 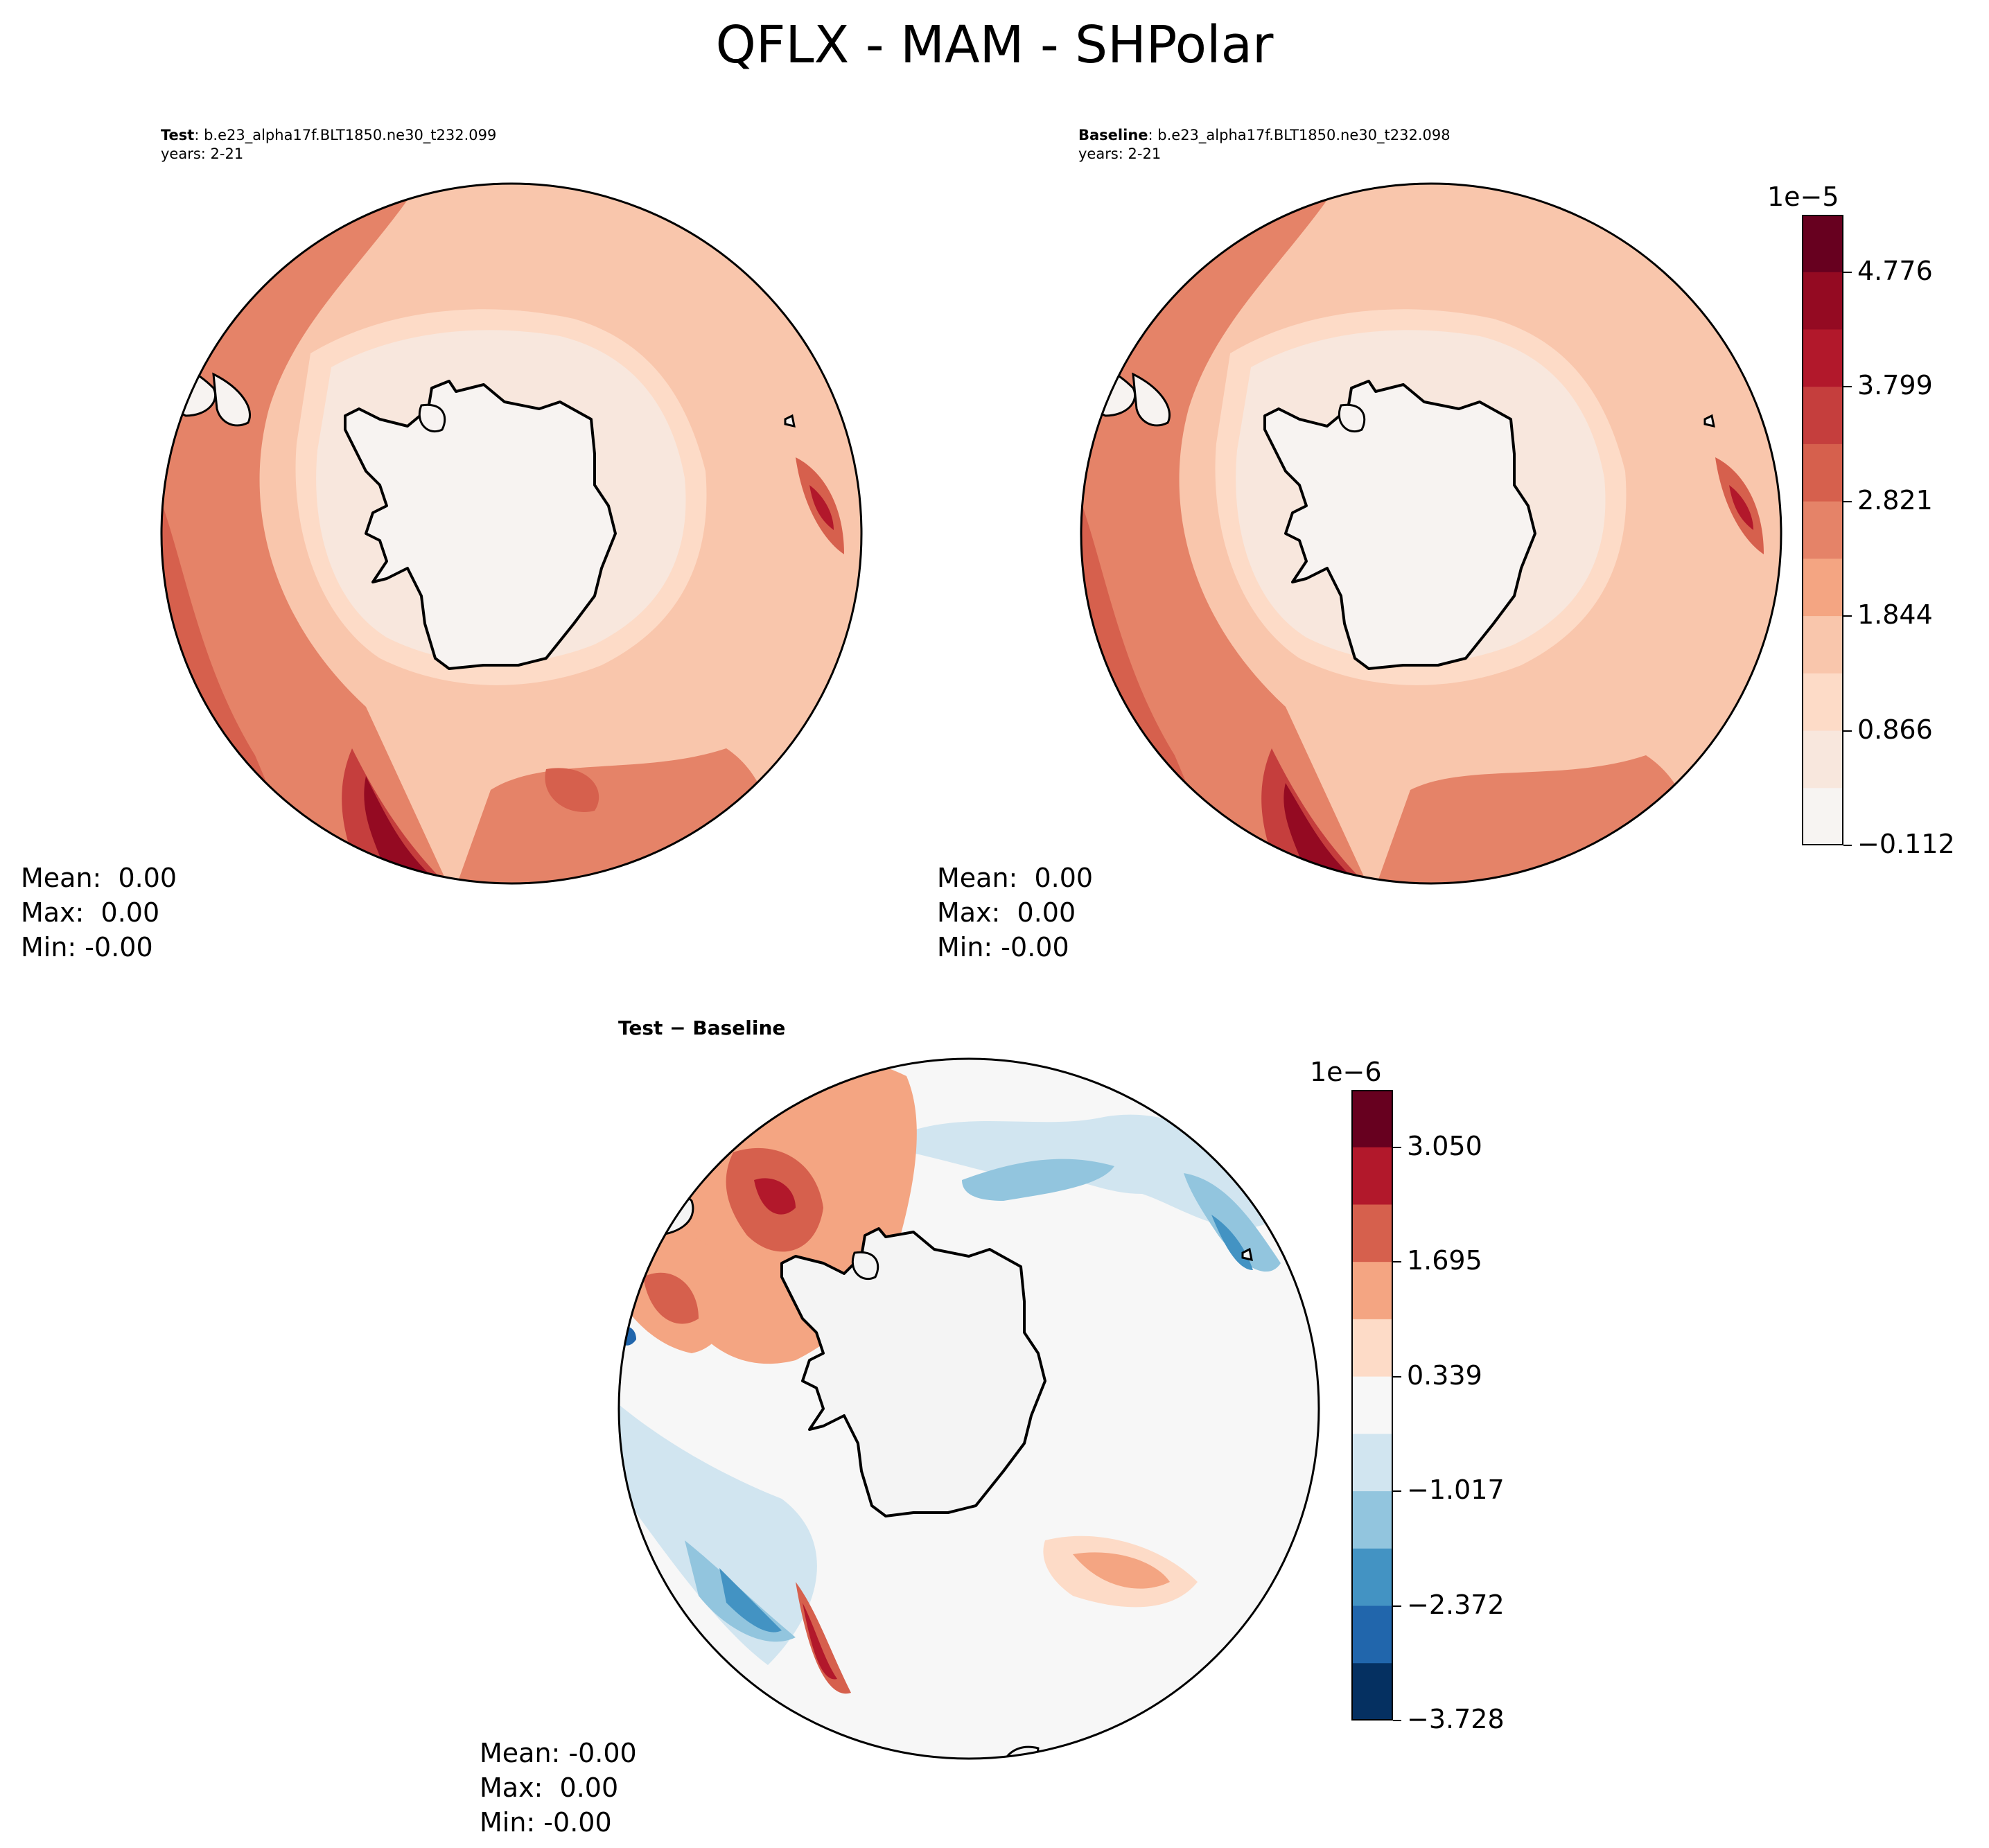 I want to click on baseline-stats: Mean: 0.00 Max: 0.00 Min: -0.00, so click(x=1015, y=913).